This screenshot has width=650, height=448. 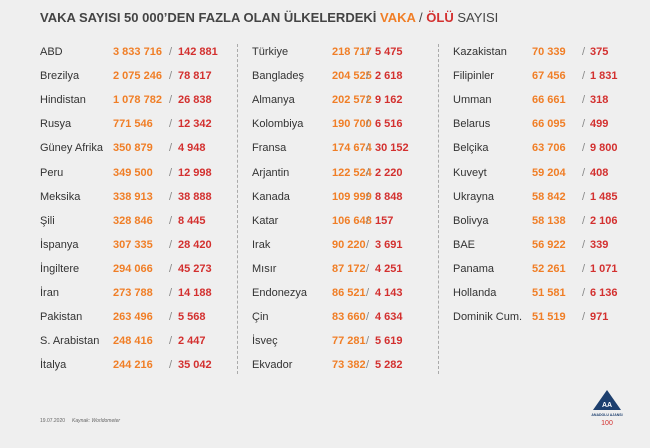 What do you see at coordinates (599, 172) in the screenshot?
I see `deaths: 408` at bounding box center [599, 172].